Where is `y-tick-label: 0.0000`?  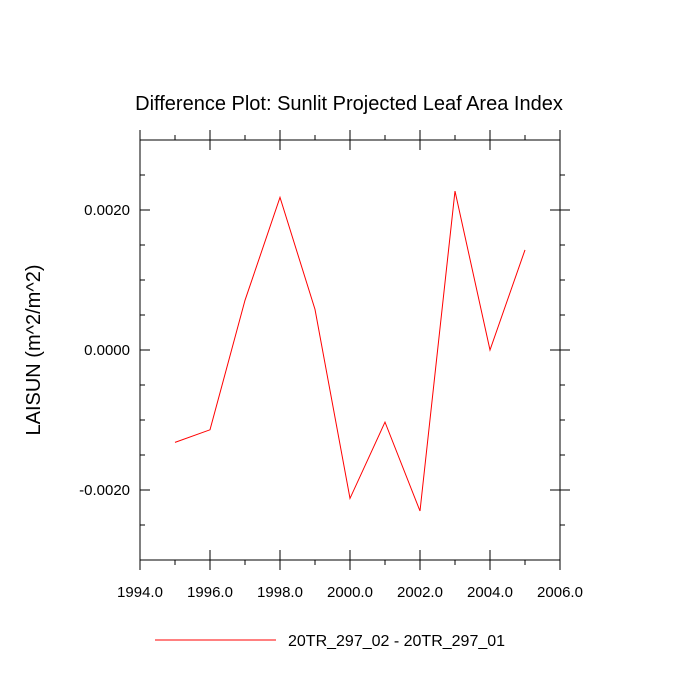
y-tick-label: 0.0000 is located at coordinates (107, 350).